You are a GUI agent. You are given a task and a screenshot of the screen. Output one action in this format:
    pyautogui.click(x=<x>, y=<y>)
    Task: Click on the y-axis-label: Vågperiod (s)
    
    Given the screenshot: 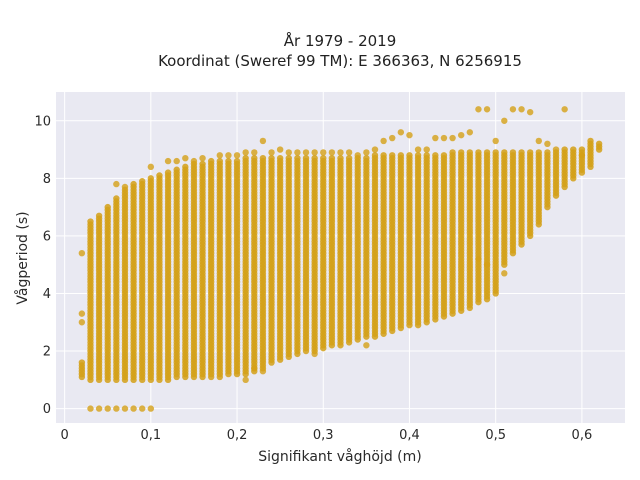 What is the action you would take?
    pyautogui.click(x=22, y=257)
    